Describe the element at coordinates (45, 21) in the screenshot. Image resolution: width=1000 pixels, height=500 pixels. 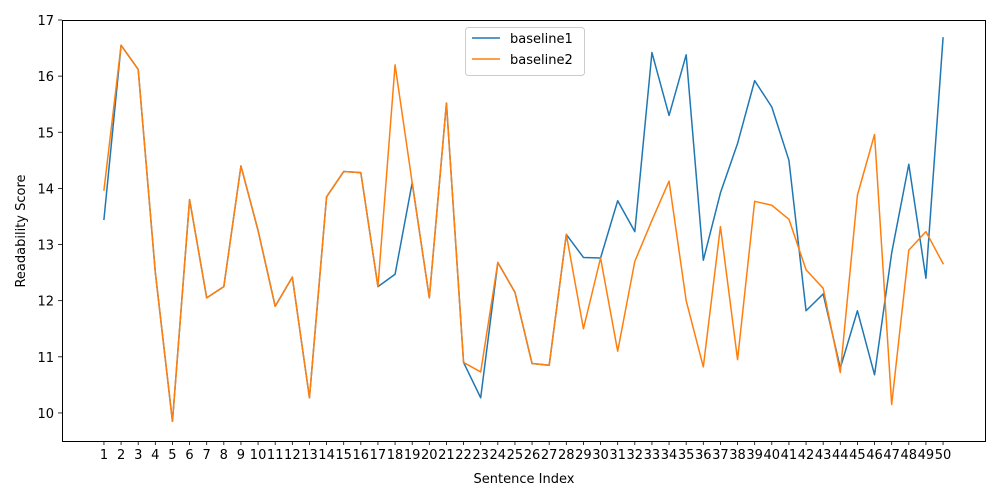
I see `y-tick-label: 17` at that location.